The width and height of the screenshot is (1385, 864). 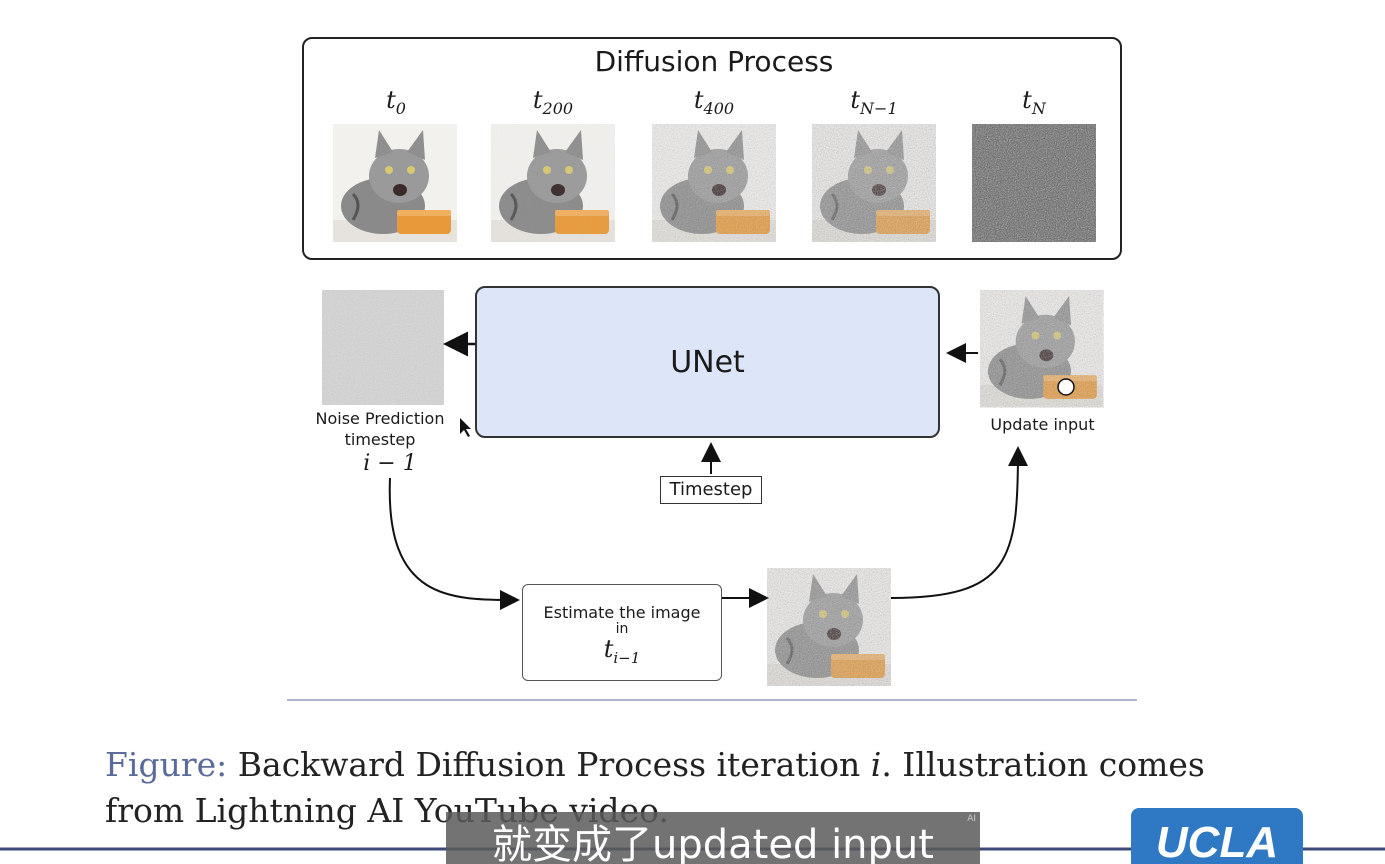 What do you see at coordinates (714, 61) in the screenshot?
I see `diffusion-process-title: Diffusion Process` at bounding box center [714, 61].